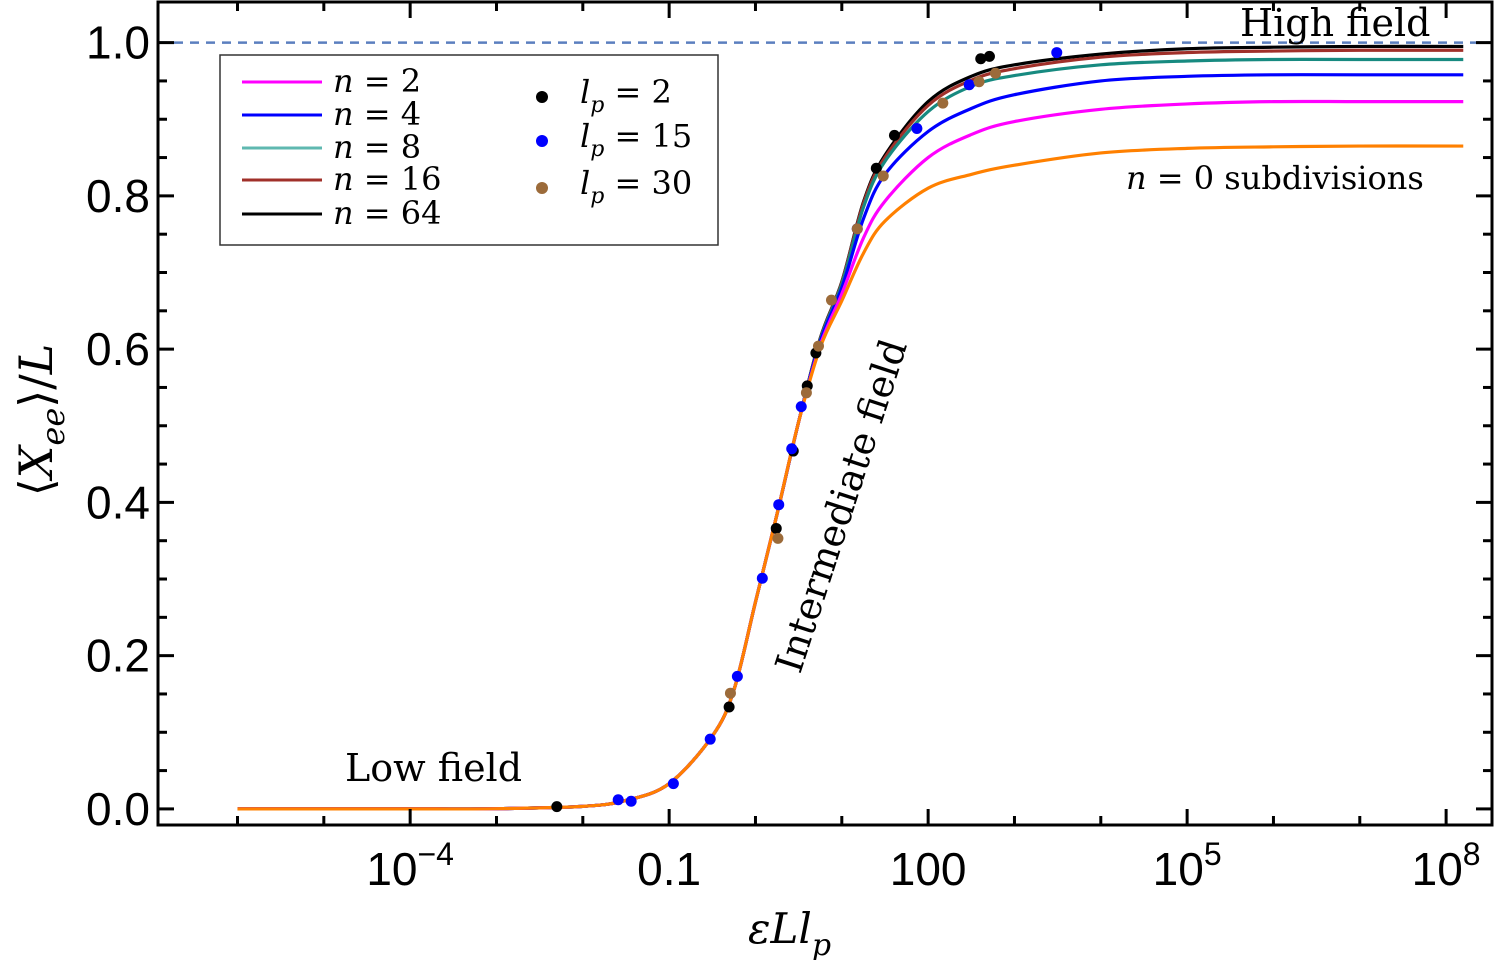  Describe the element at coordinates (118, 196) in the screenshot. I see `y-tick-label: 0.8` at that location.